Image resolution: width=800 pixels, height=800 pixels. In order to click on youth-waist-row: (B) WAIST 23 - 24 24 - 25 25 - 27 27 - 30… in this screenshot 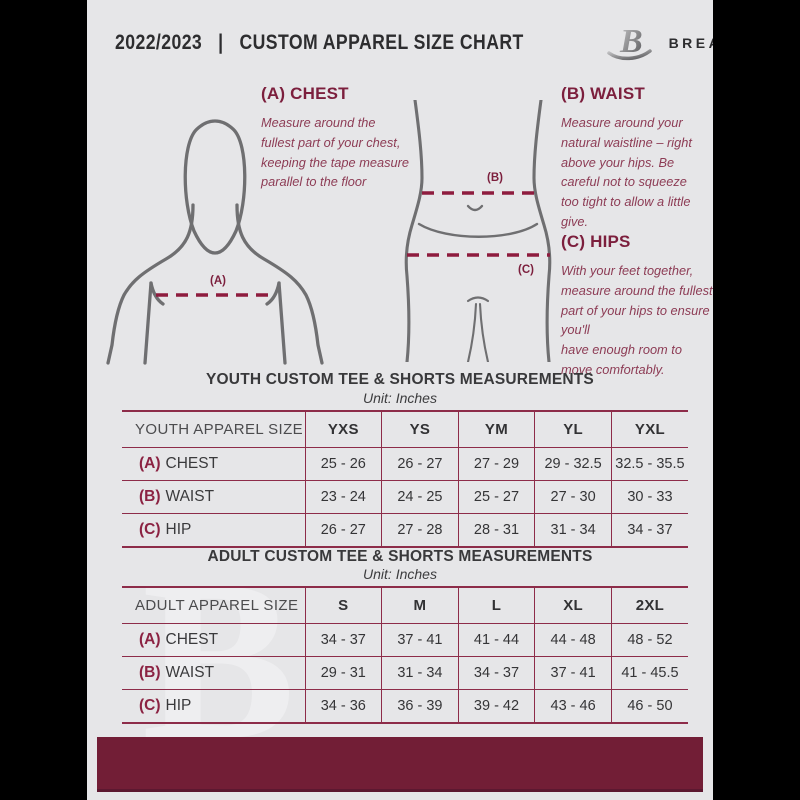, I will do `click(405, 497)`.